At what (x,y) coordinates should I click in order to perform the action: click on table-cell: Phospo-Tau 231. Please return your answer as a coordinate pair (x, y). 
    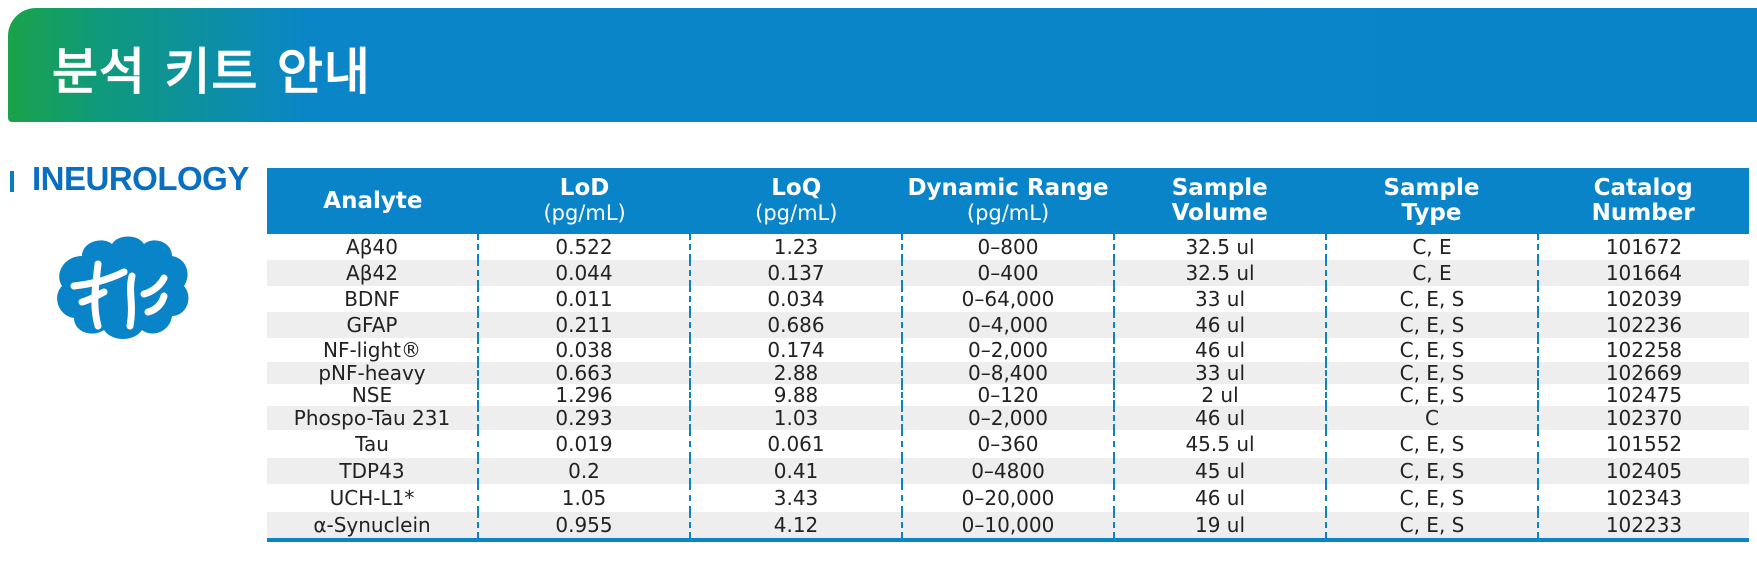
    Looking at the image, I should click on (373, 418).